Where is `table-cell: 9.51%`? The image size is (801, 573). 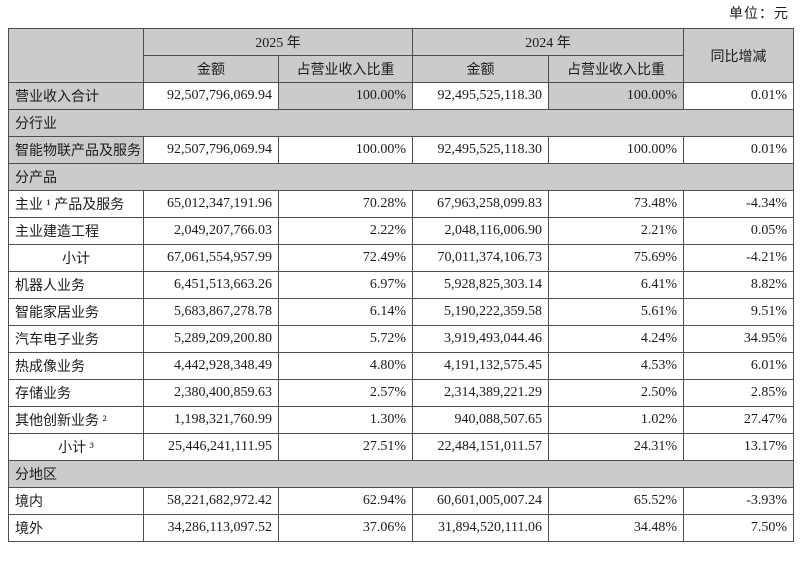
table-cell: 9.51% is located at coordinates (738, 312).